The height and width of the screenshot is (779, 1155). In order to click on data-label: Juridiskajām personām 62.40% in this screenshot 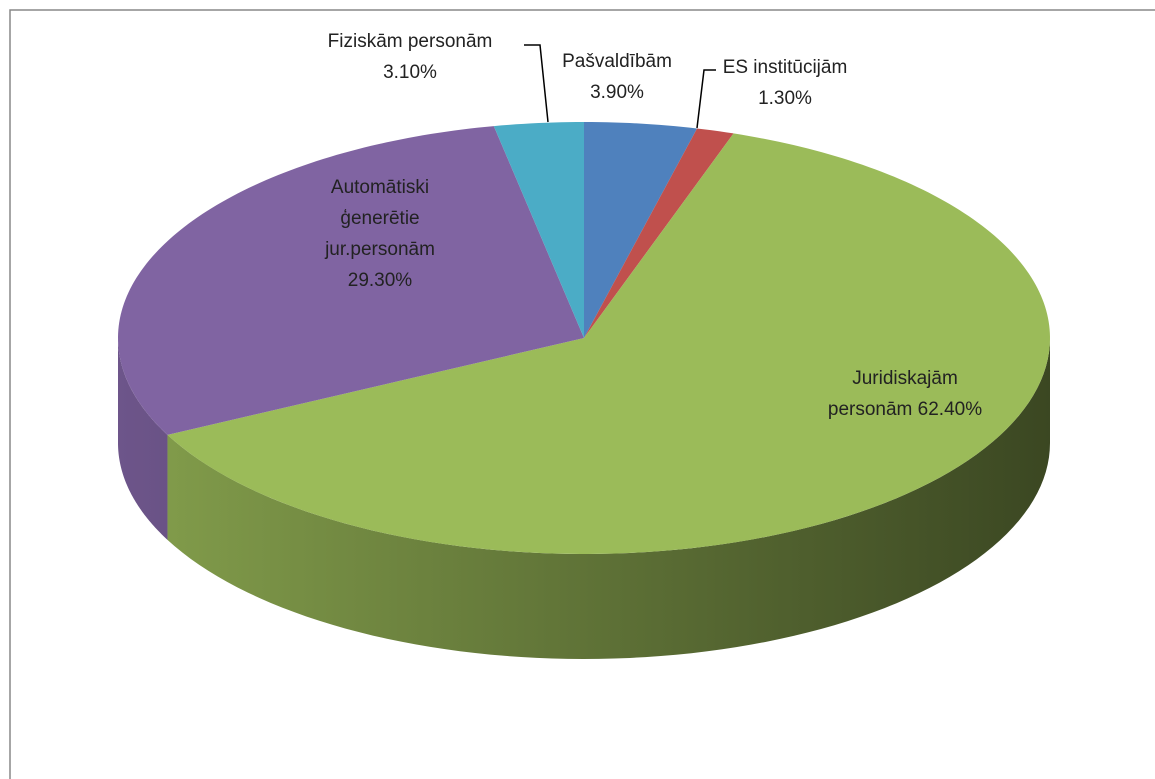, I will do `click(905, 394)`.